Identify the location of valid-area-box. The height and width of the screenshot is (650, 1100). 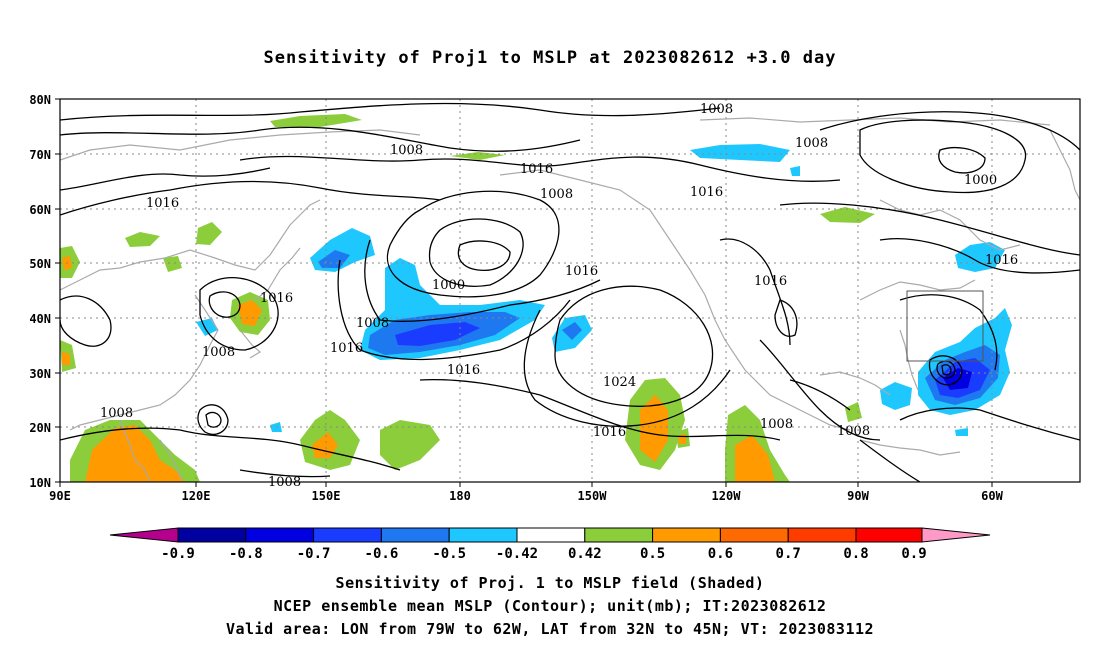
(945, 326).